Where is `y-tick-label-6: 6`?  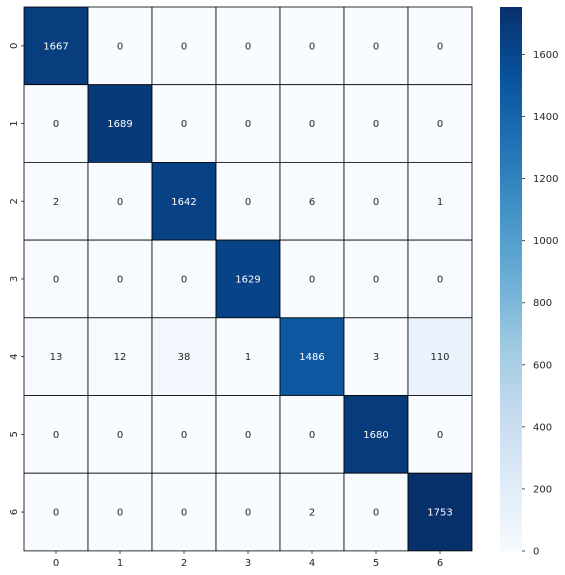
y-tick-label-6: 6 is located at coordinates (14, 512).